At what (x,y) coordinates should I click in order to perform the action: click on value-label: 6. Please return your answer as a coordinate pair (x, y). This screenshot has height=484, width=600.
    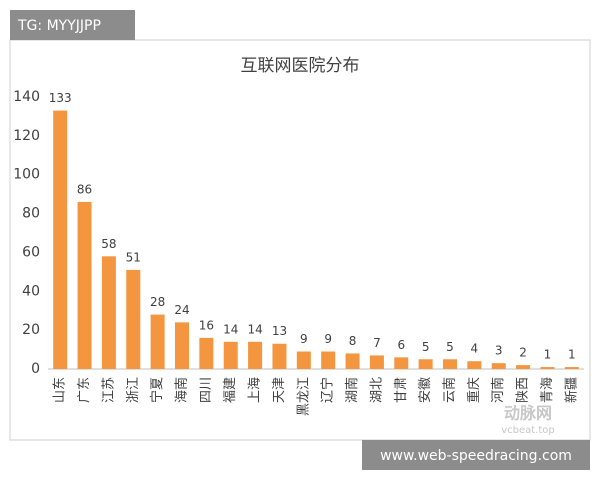
    Looking at the image, I should click on (401, 345).